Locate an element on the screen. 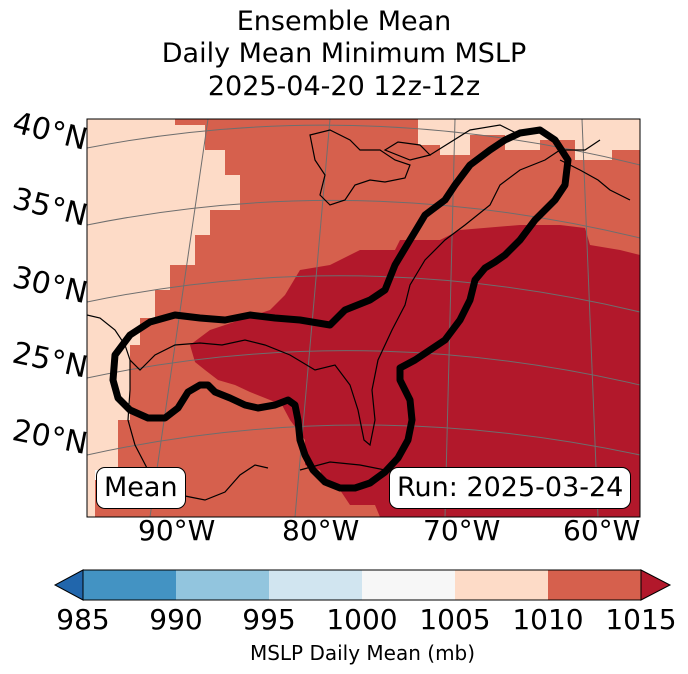 Image resolution: width=688 pixels, height=674 pixels. title-line-1: Ensemble Mean is located at coordinates (344, 21).